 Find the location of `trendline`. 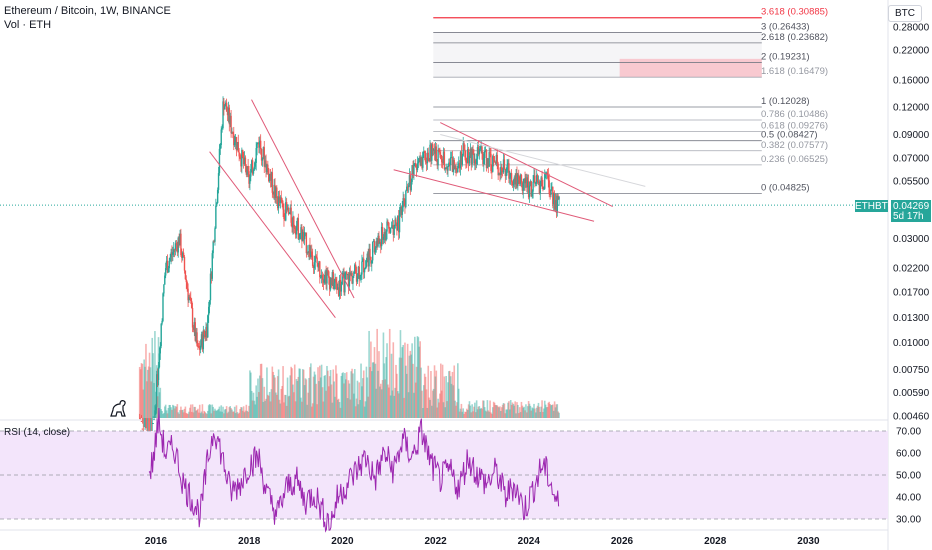

trendline is located at coordinates (526, 165).